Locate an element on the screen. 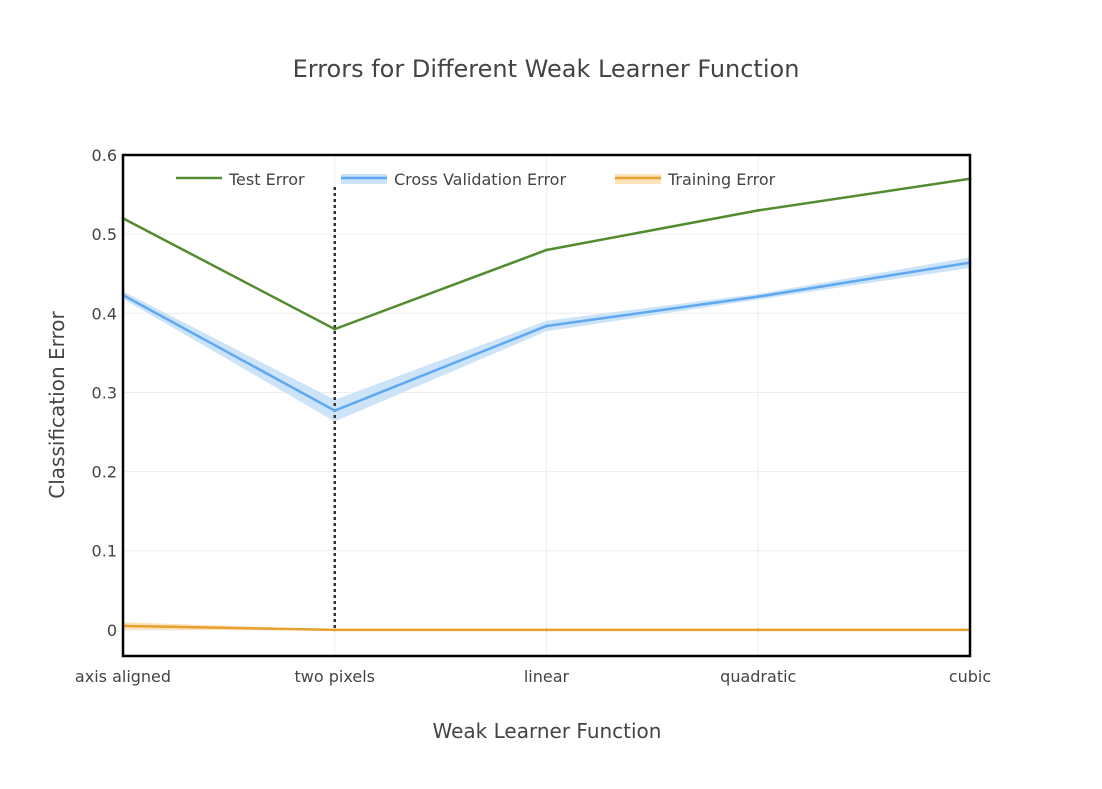 The image size is (1102, 789). legend-label: Training Error is located at coordinates (721, 179).